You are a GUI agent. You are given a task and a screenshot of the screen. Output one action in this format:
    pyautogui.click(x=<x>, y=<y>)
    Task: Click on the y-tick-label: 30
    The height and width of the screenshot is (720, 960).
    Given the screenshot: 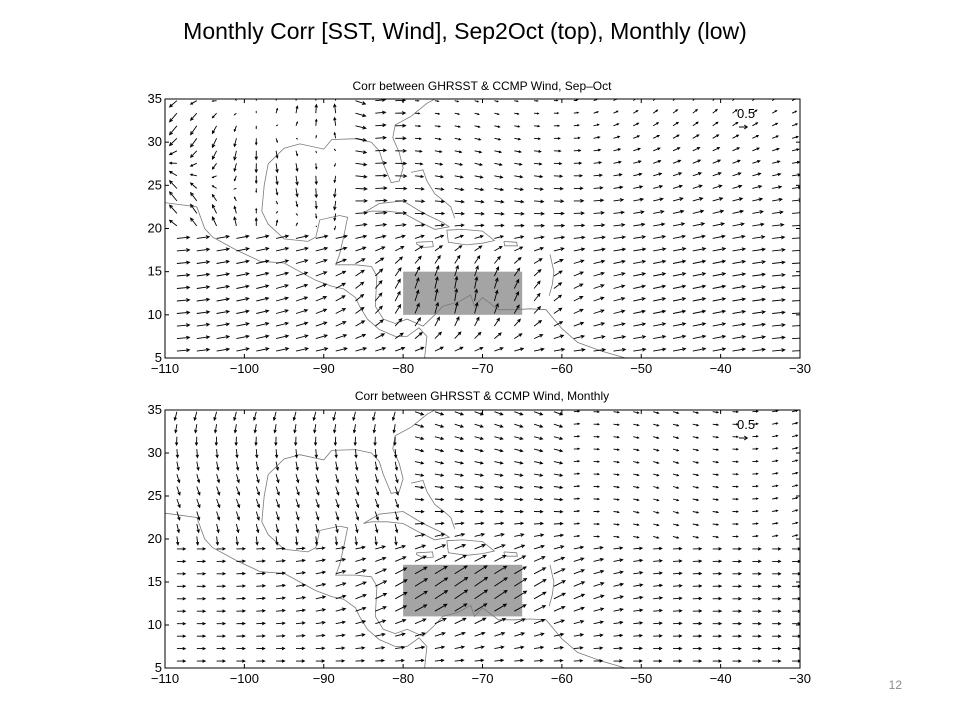 What is the action you would take?
    pyautogui.click(x=155, y=452)
    